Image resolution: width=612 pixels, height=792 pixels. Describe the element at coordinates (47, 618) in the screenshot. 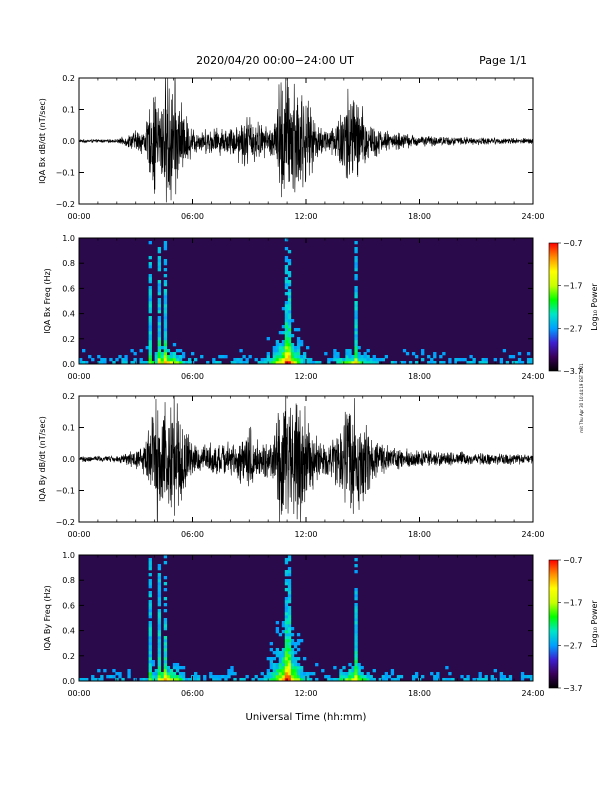

I see `by-spectrogram-ylabel: IQA By Freq (Hz)` at that location.